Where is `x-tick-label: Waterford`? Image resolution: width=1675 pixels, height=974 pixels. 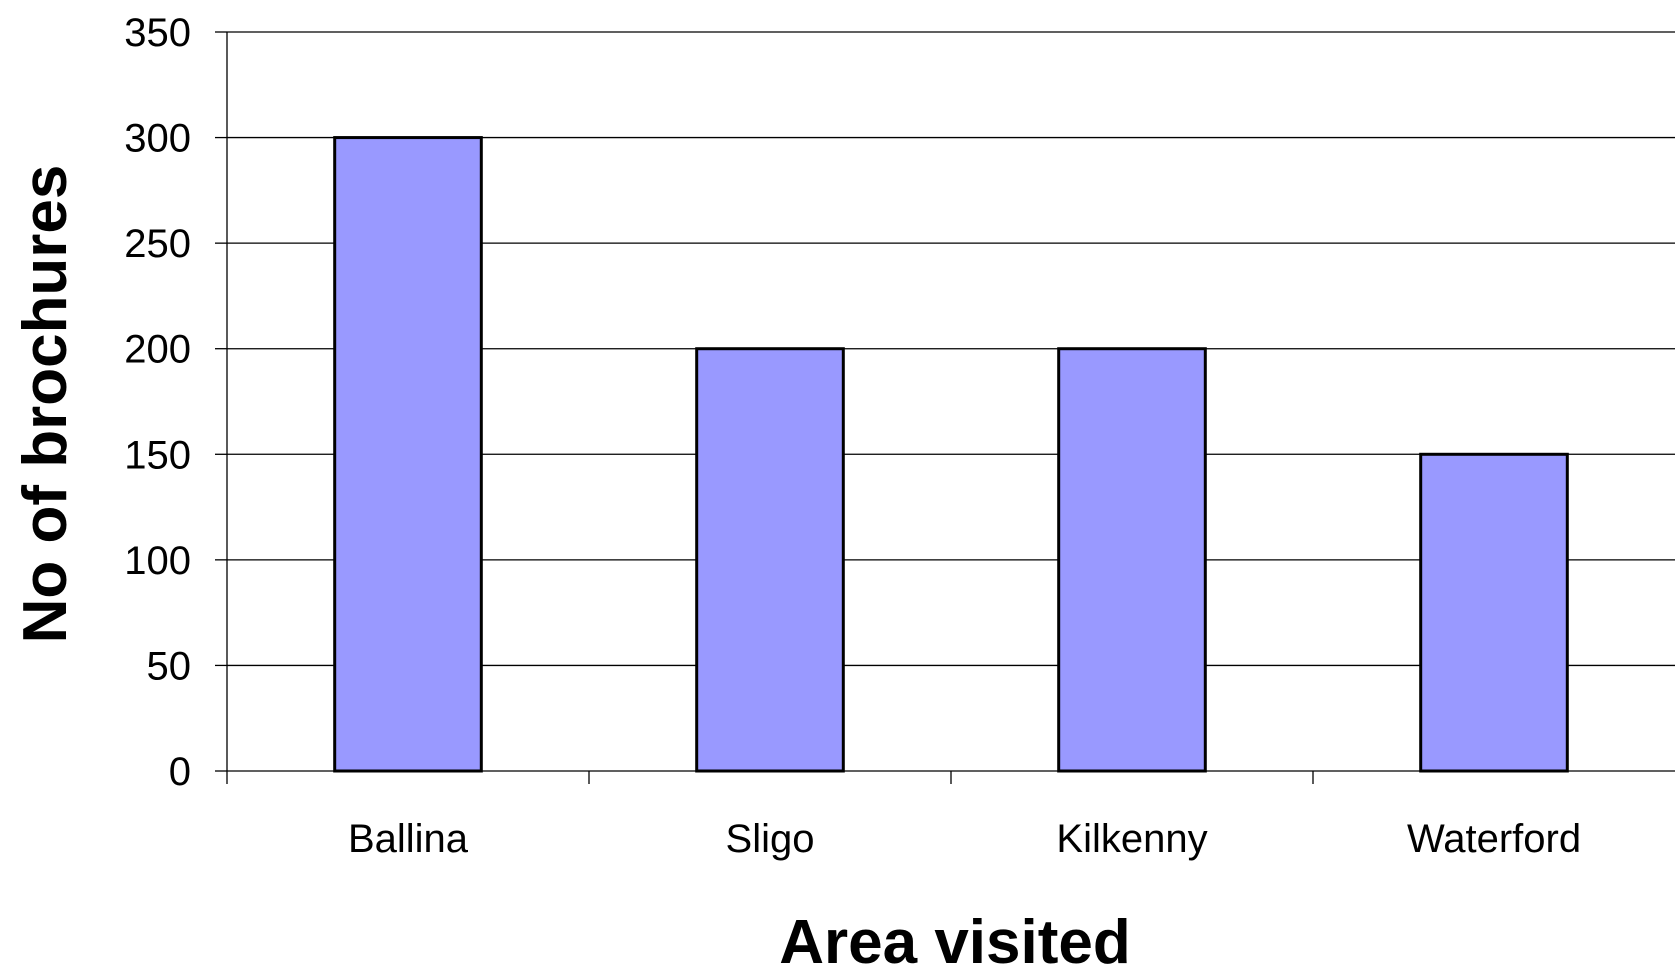 x-tick-label: Waterford is located at coordinates (1494, 839).